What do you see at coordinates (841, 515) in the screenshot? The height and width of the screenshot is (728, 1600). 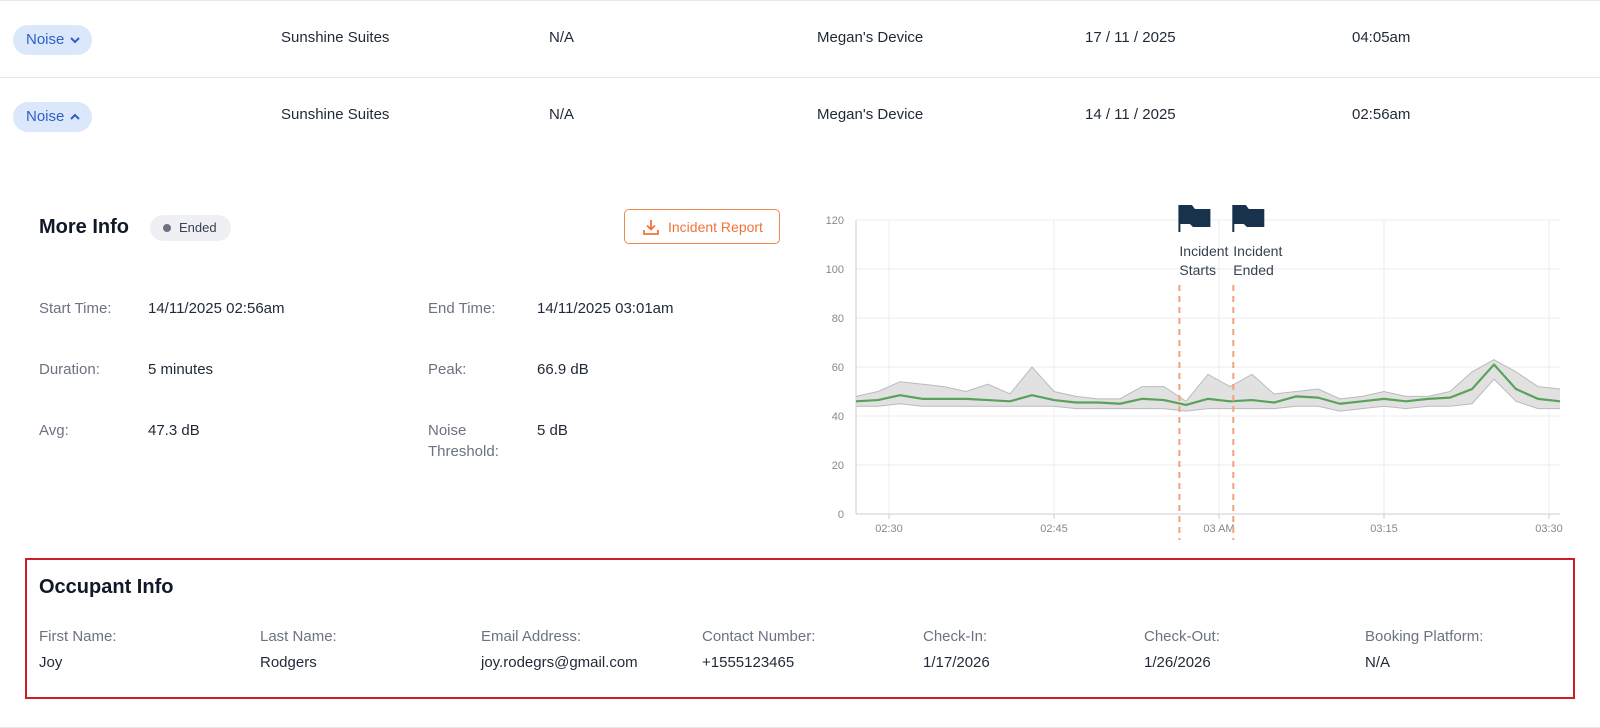 I see `y-tick-label: 0` at bounding box center [841, 515].